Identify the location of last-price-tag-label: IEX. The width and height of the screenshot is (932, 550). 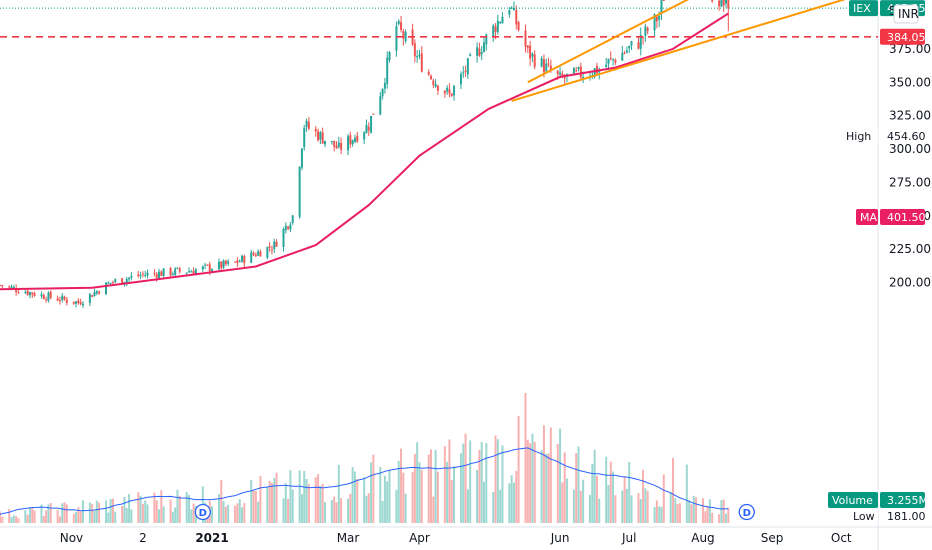
(862, 8).